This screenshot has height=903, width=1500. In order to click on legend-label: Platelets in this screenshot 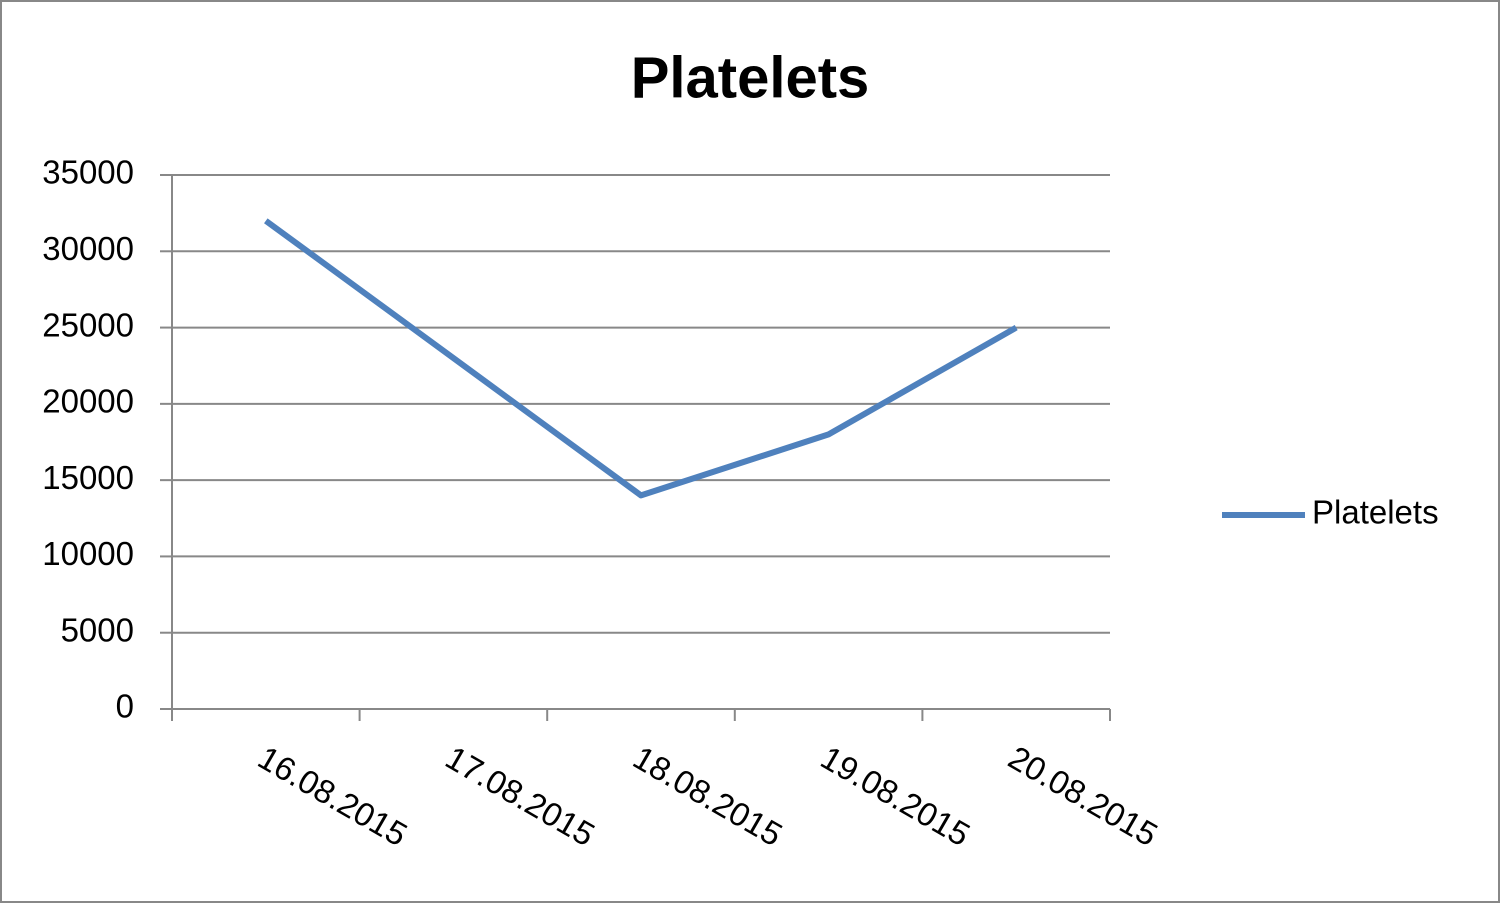, I will do `click(1375, 512)`.